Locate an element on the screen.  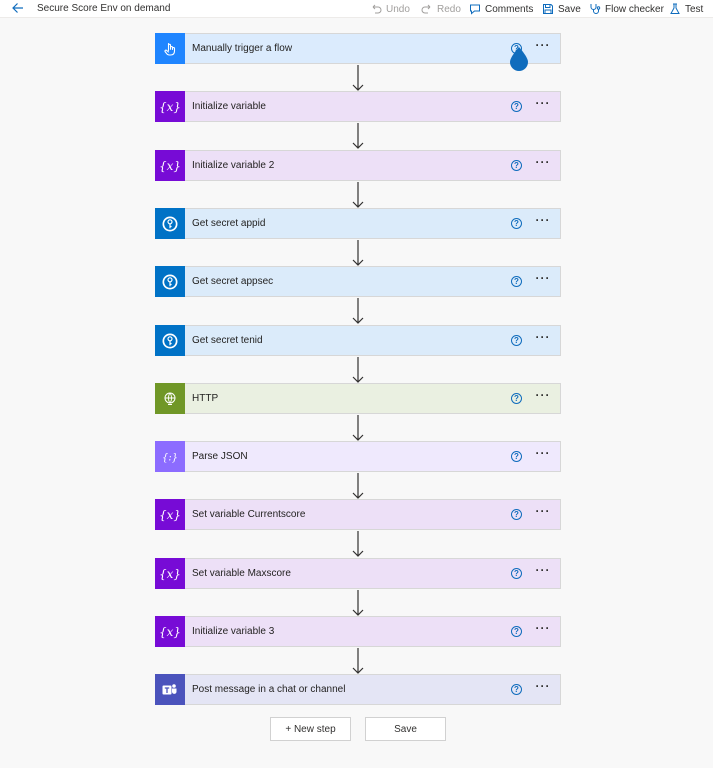
flow-step-card: Get secret appid? ··· is located at coordinates (358, 223).